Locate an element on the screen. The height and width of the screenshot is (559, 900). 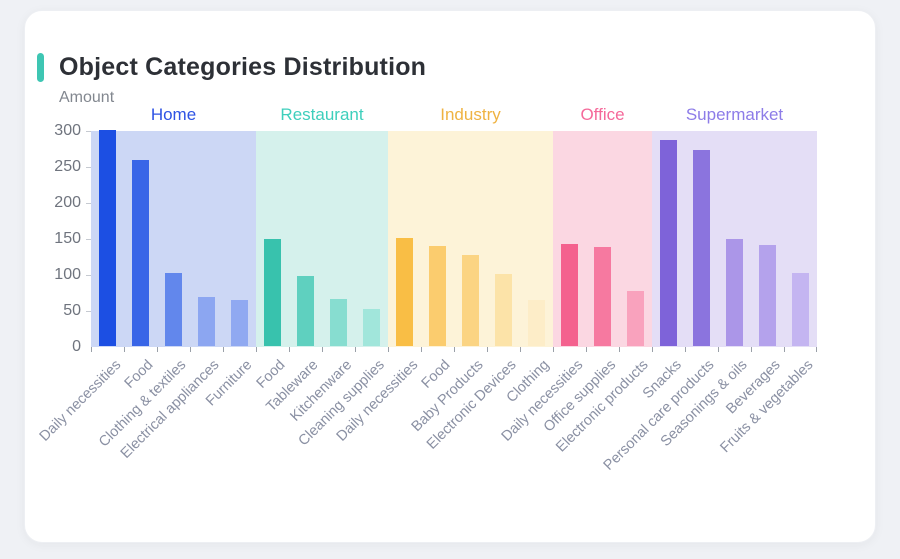
y-tick-label-250: 250 is located at coordinates (67, 166).